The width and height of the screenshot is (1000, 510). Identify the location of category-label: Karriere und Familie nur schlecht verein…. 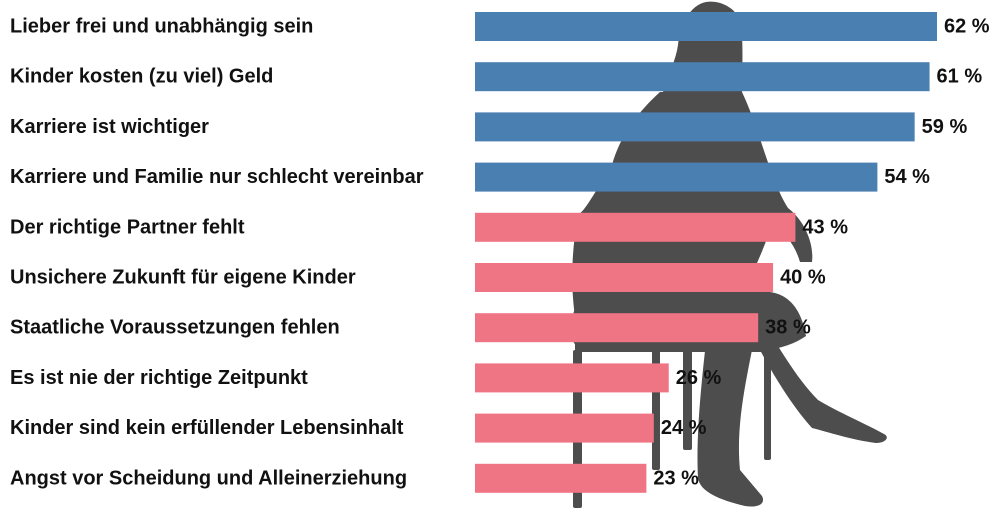
(217, 177).